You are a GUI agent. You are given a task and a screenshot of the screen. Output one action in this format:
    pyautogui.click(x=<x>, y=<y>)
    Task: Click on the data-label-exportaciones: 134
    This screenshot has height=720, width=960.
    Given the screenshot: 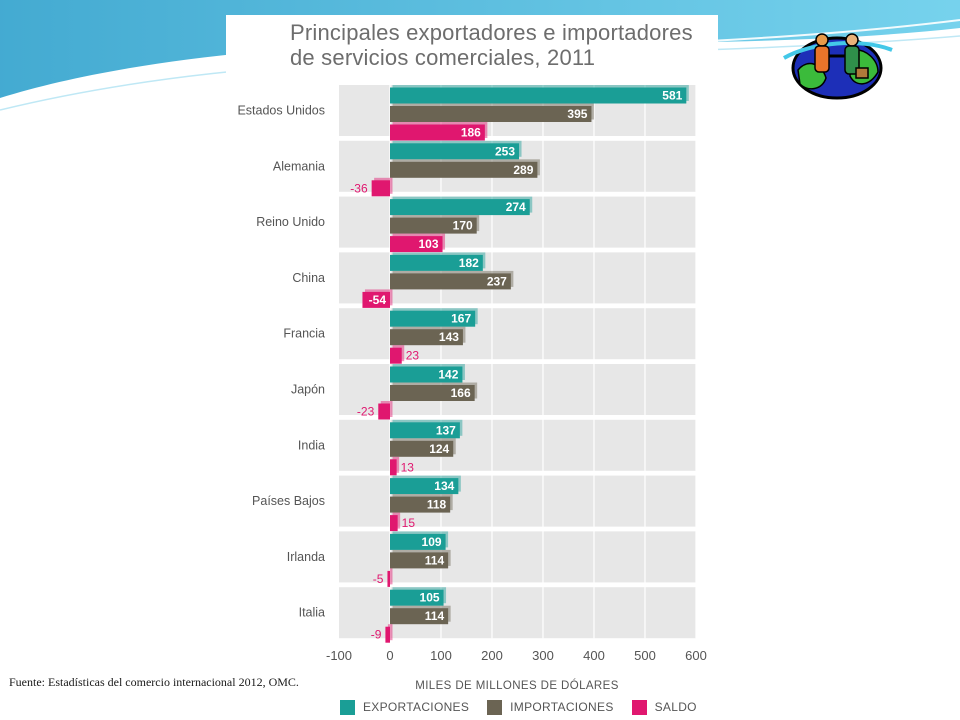 What is the action you would take?
    pyautogui.click(x=444, y=486)
    